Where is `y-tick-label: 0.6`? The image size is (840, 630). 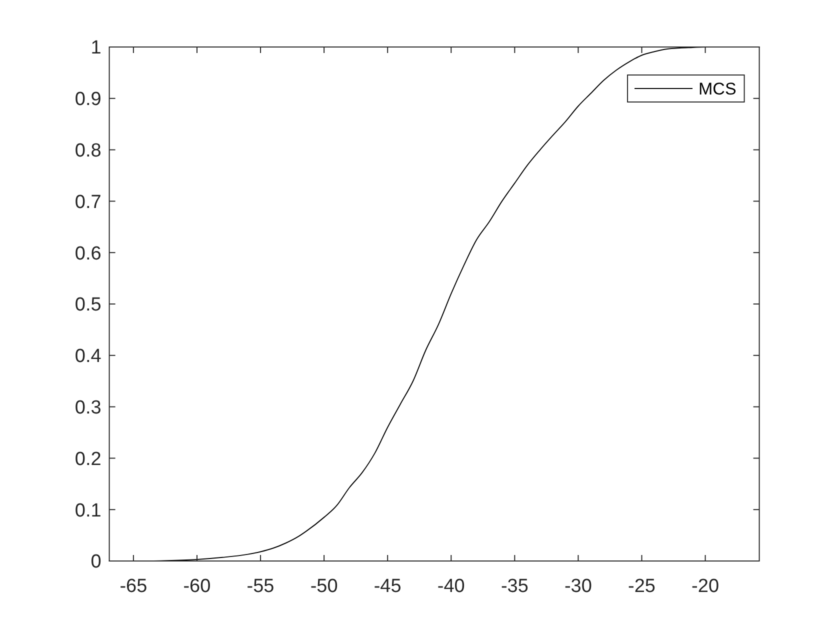
y-tick-label: 0.6 is located at coordinates (88, 253).